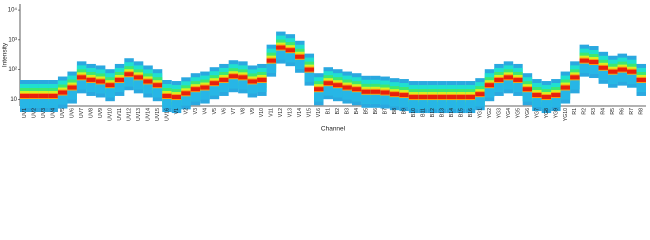 This screenshot has height=240, width=650. Describe the element at coordinates (291, 112) in the screenshot. I see `x-tick-label: V13` at that location.